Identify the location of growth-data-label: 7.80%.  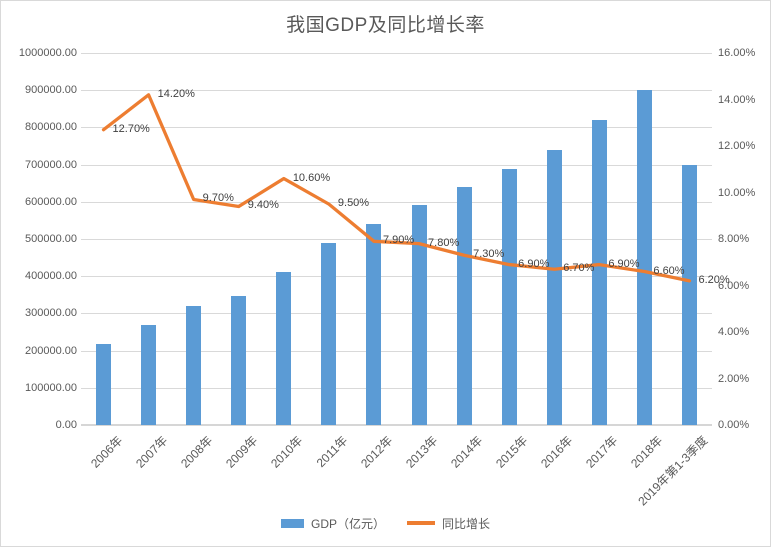
(444, 242).